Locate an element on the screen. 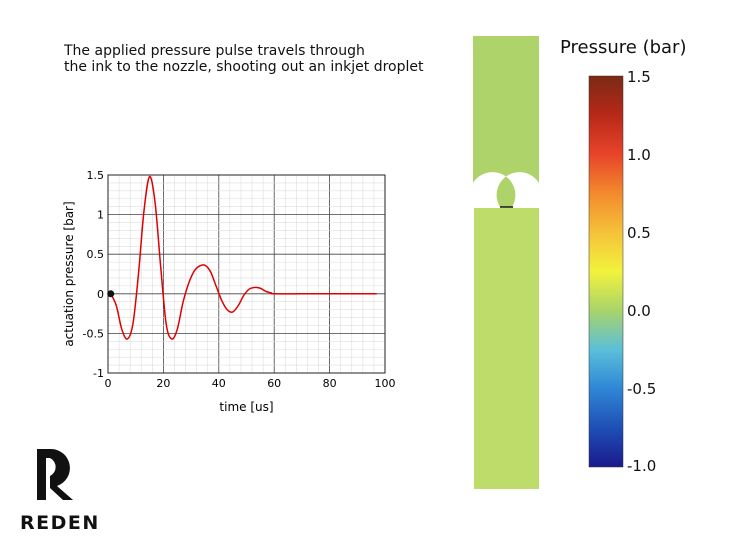  x-tick-label: 20 is located at coordinates (163, 383).